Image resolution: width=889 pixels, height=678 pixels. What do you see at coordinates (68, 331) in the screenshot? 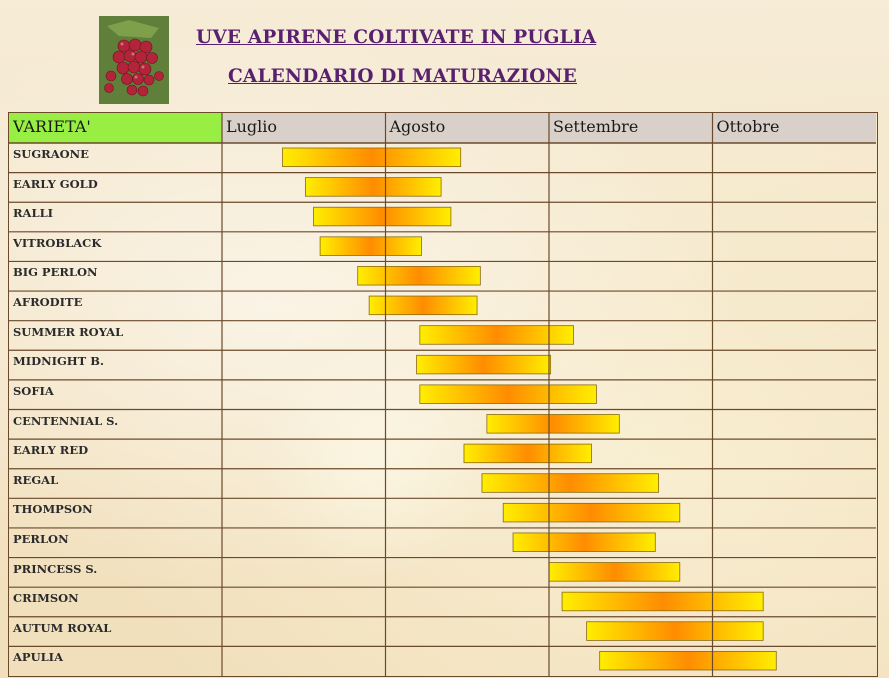
I see `variety-label: SUMMER ROYAL` at bounding box center [68, 331].